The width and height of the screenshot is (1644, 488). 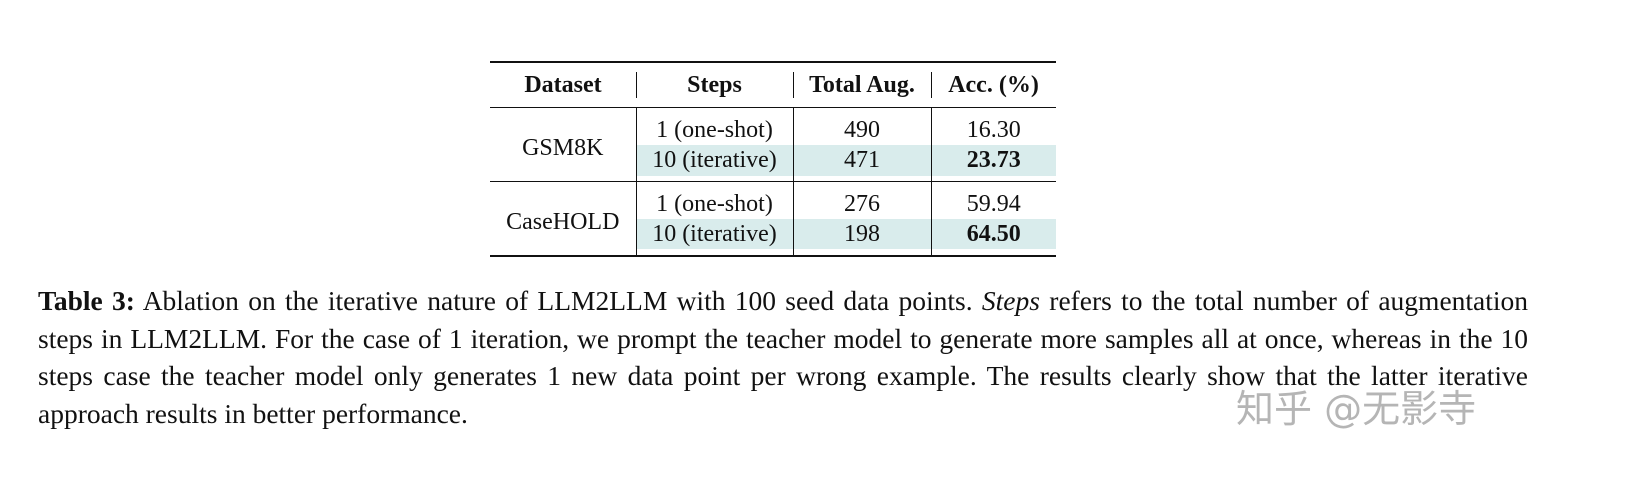 What do you see at coordinates (1010, 300) in the screenshot?
I see `caption-emphasis: Steps` at bounding box center [1010, 300].